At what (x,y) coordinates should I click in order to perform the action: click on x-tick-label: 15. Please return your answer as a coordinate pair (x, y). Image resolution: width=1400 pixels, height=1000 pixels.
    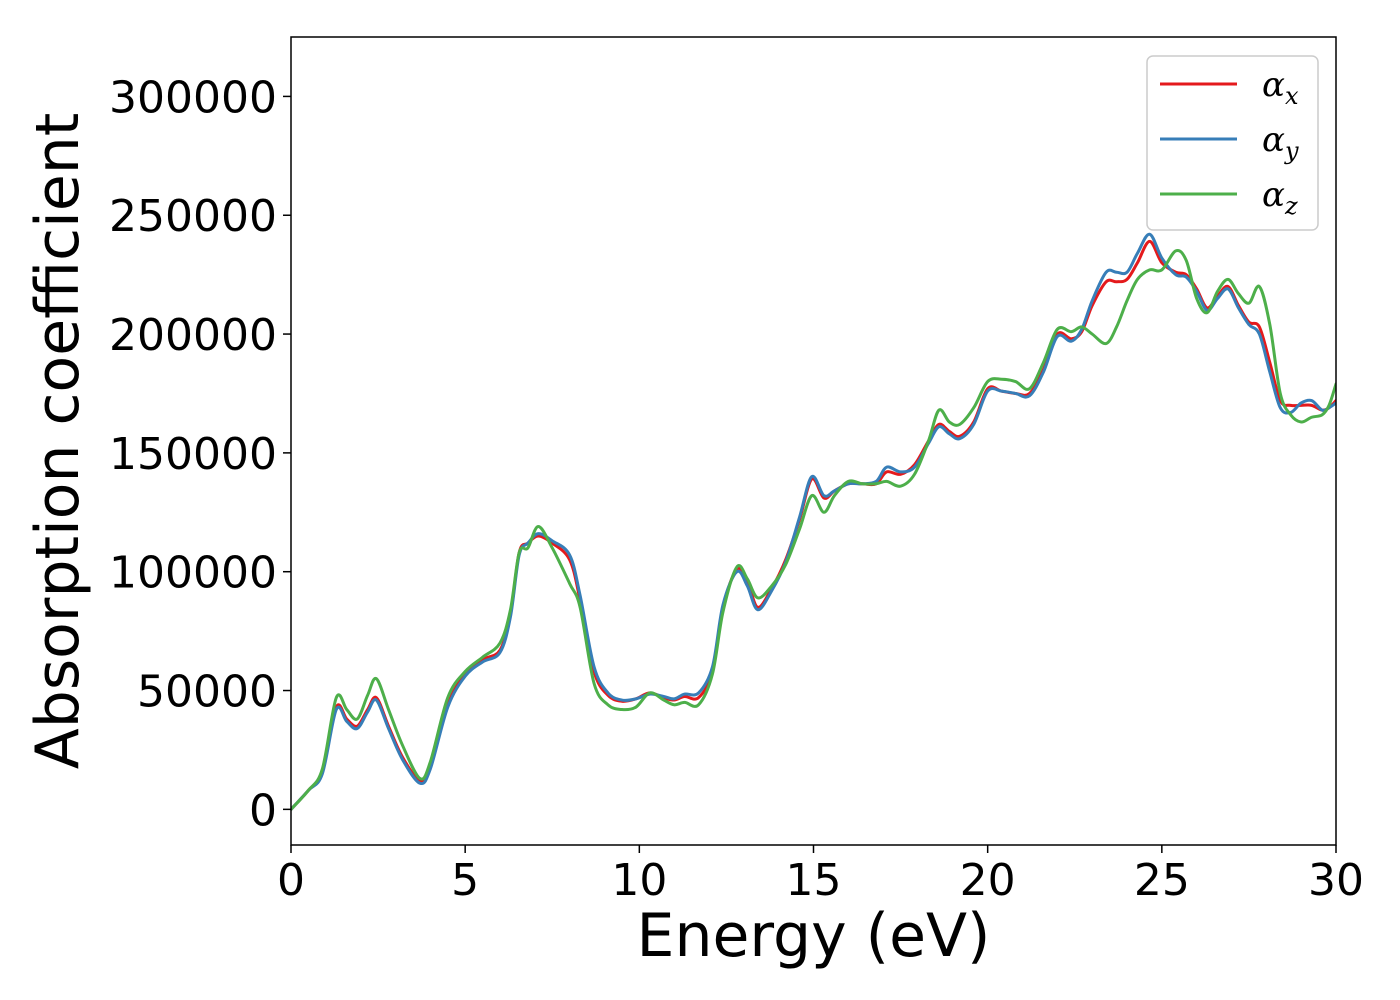
    Looking at the image, I should click on (814, 880).